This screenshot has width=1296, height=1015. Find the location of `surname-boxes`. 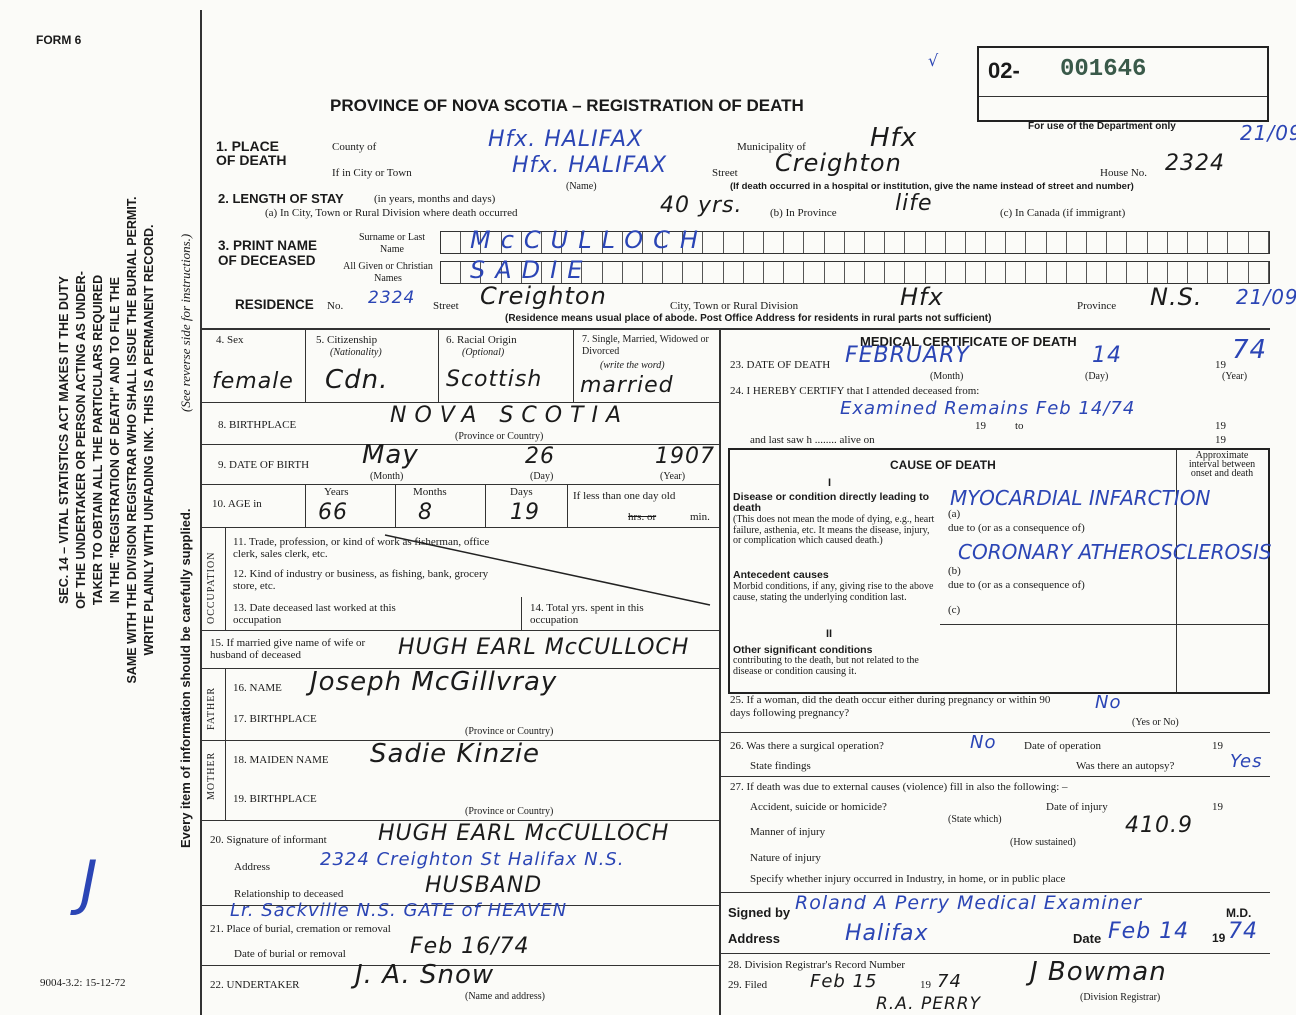

surname-boxes is located at coordinates (855, 242).